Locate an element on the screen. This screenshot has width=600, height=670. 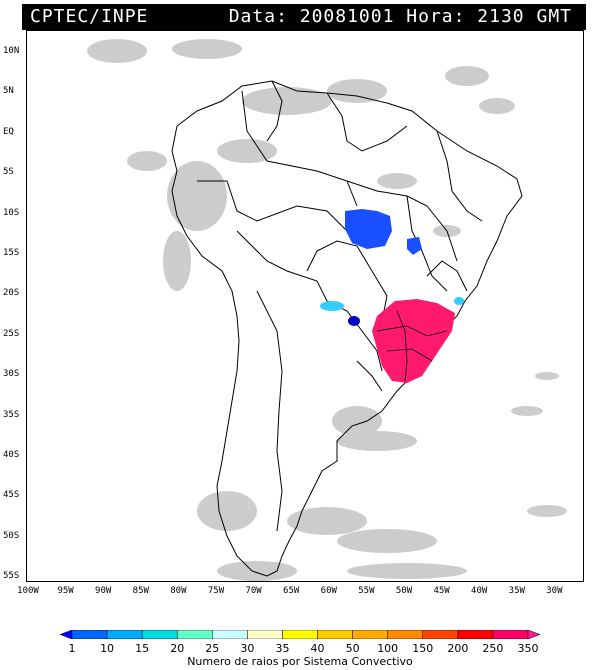
lat-label: 25S is located at coordinates (11, 333).